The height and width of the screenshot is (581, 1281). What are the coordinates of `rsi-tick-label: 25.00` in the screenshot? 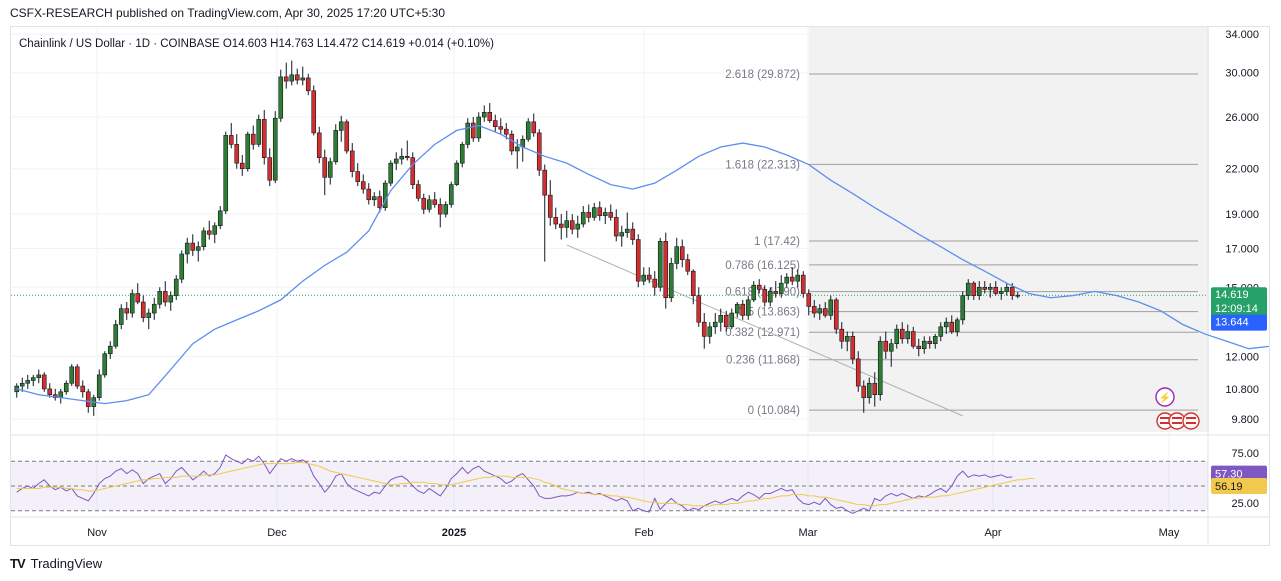 It's located at (1245, 504).